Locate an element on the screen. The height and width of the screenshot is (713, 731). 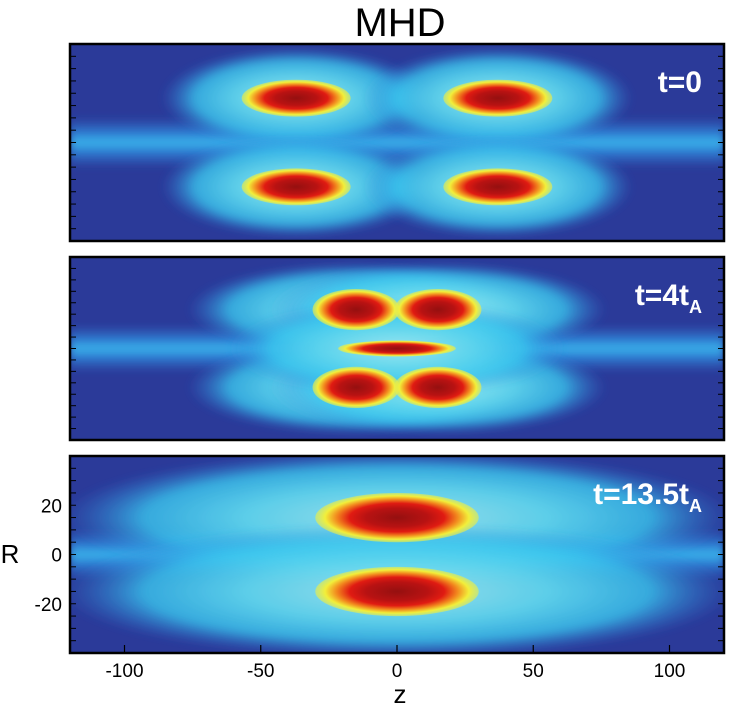
x-tick-label: -100 is located at coordinates (124, 671).